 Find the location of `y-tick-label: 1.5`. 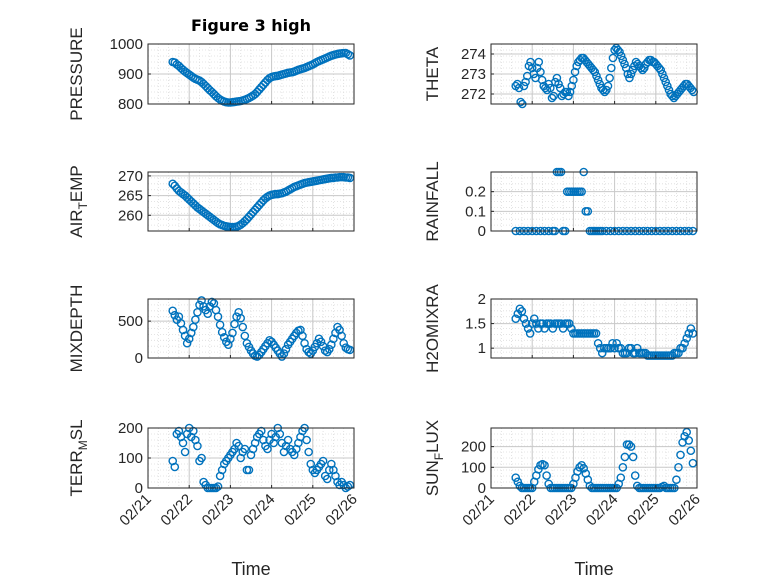

y-tick-label: 1.5 is located at coordinates (475, 324).